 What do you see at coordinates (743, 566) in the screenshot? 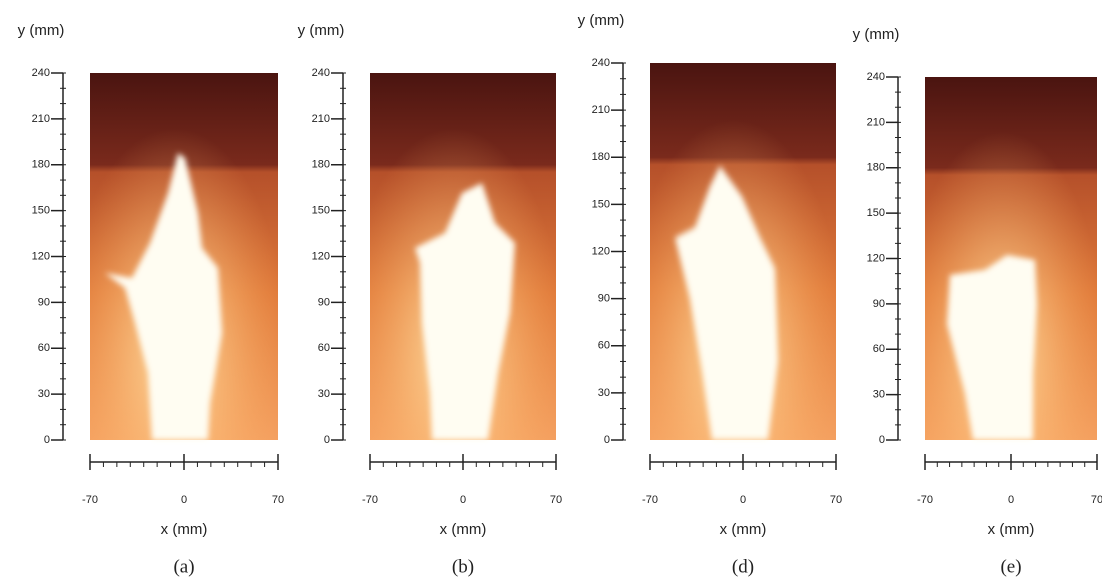
I see `panel-caption: (d)` at bounding box center [743, 566].